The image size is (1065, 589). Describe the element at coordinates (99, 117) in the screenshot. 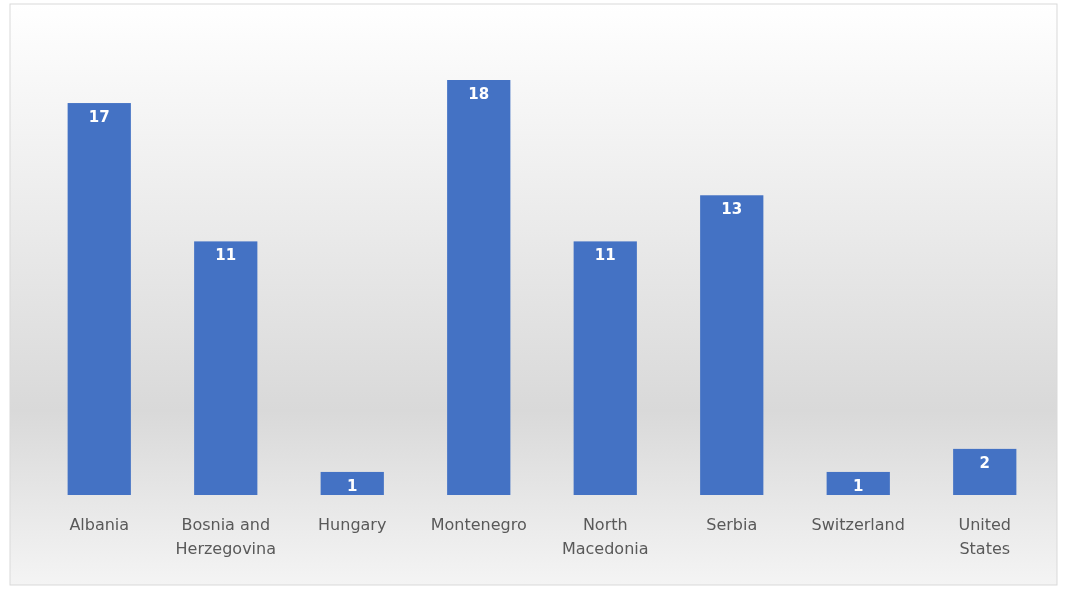

I see `data-label: 17` at that location.